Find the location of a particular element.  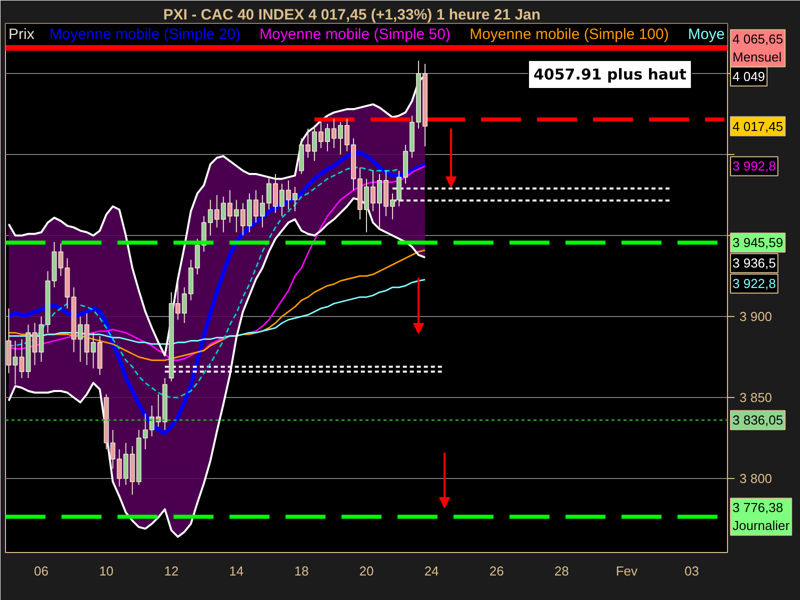

text: Moye is located at coordinates (706, 34).